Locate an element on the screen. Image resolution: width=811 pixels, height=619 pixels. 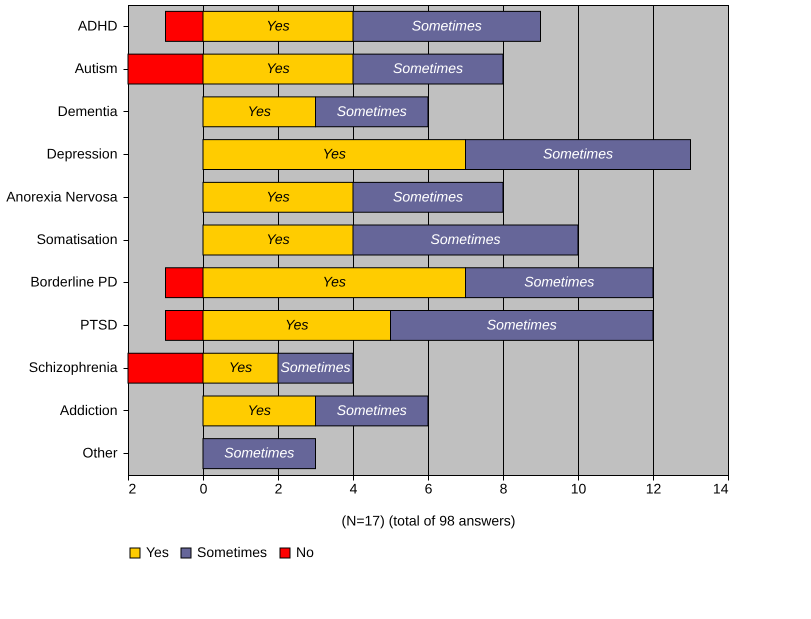
legend-label: No is located at coordinates (305, 552).